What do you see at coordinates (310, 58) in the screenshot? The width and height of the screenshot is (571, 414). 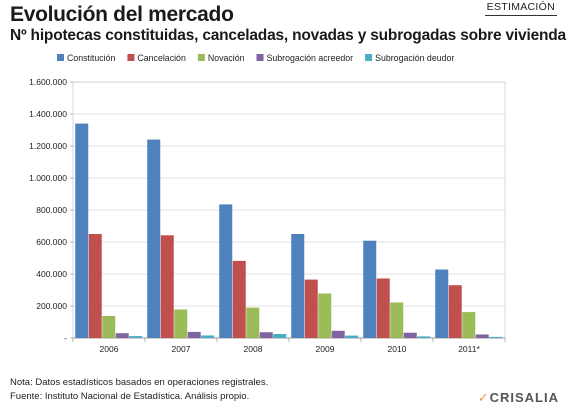 I see `legend-label: Subrogación acreedor` at bounding box center [310, 58].